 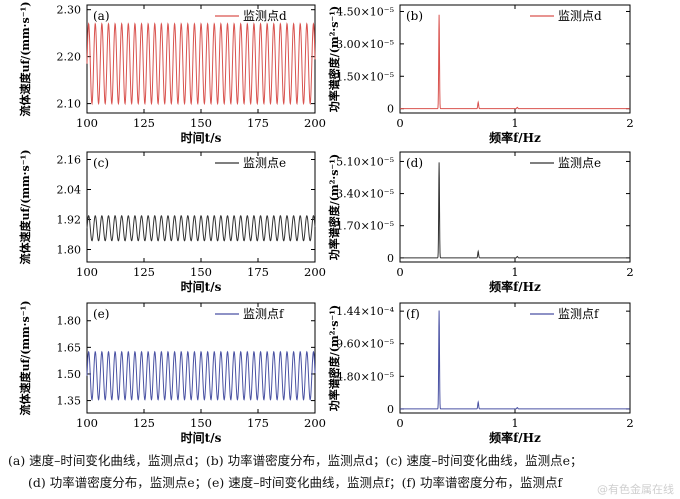 I want to click on panel-label: (a), so click(x=101, y=16).